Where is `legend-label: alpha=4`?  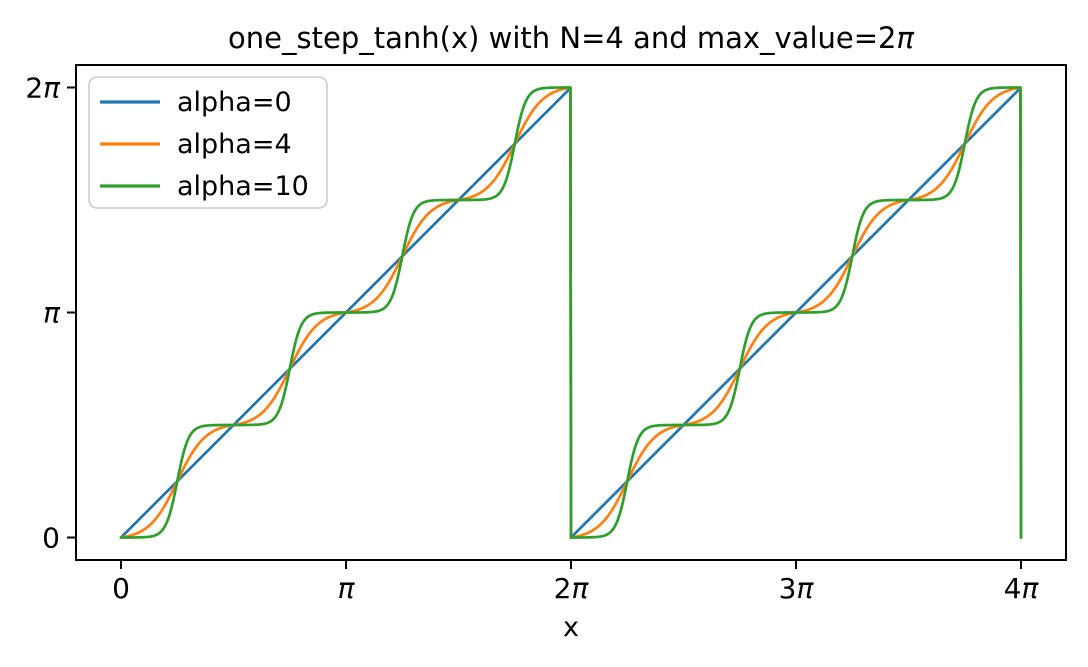
legend-label: alpha=4 is located at coordinates (234, 144).